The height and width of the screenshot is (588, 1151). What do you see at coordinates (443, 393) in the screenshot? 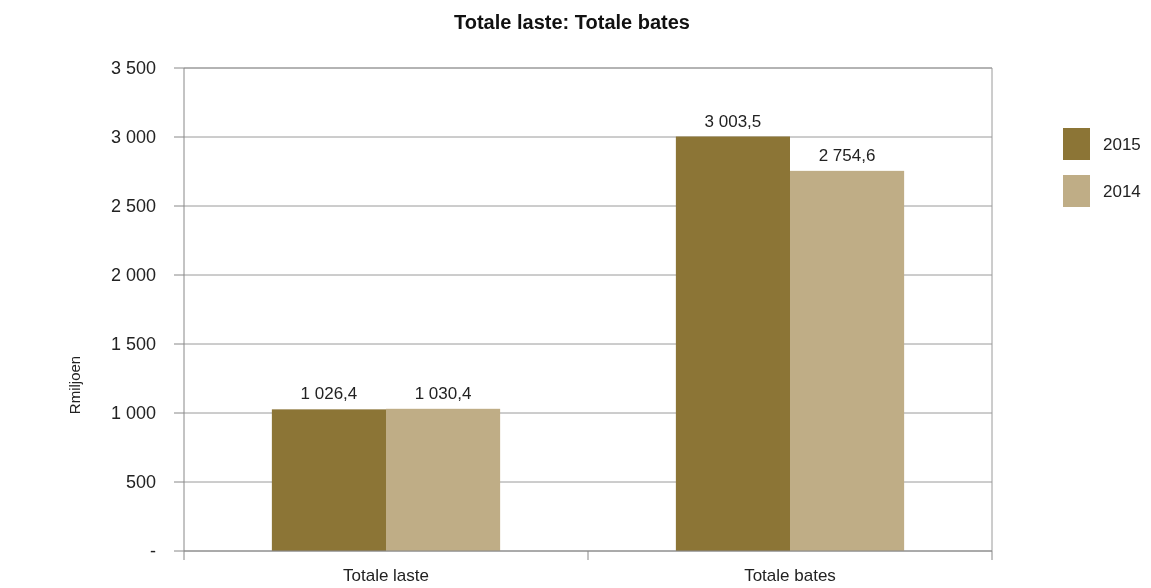
I see `data-label: 1 030,4` at bounding box center [443, 393].